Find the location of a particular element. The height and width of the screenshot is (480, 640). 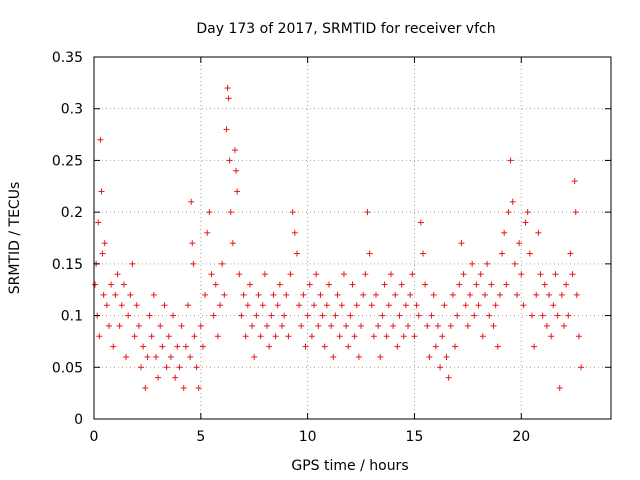

y-tick-label: 0 is located at coordinates (78, 420).